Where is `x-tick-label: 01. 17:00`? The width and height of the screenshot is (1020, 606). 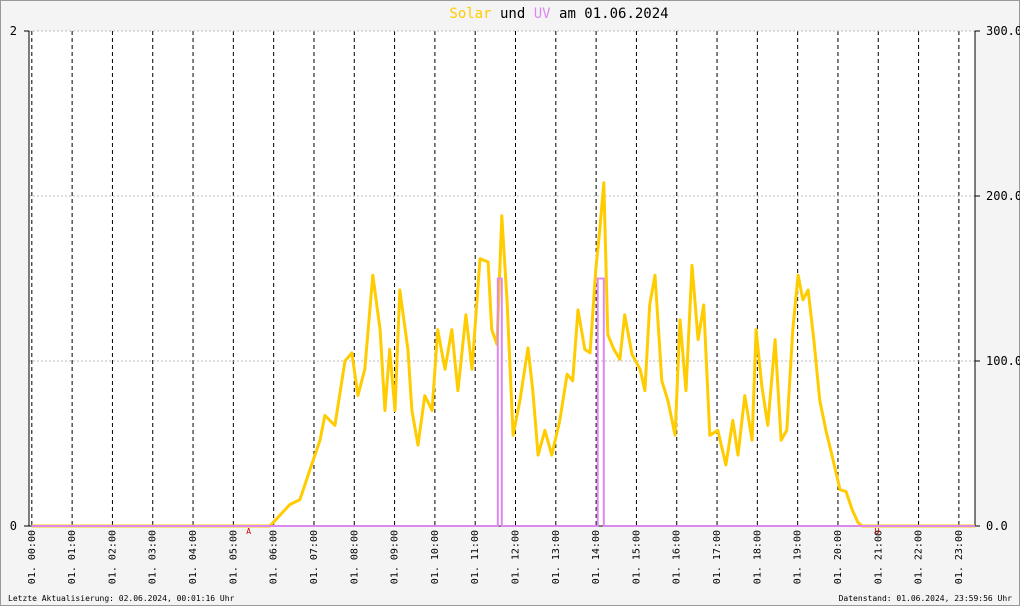
x-tick-label: 01. 17:00 is located at coordinates (717, 557).